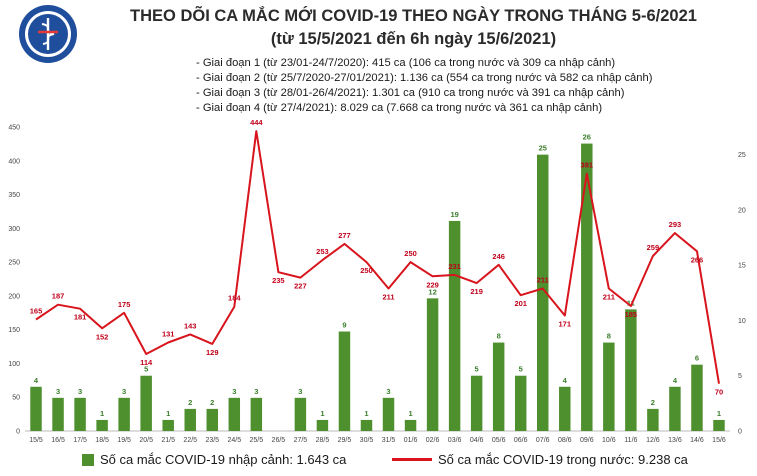  What do you see at coordinates (168, 440) in the screenshot?
I see `x-axis-tick-label: 21/5` at bounding box center [168, 440].